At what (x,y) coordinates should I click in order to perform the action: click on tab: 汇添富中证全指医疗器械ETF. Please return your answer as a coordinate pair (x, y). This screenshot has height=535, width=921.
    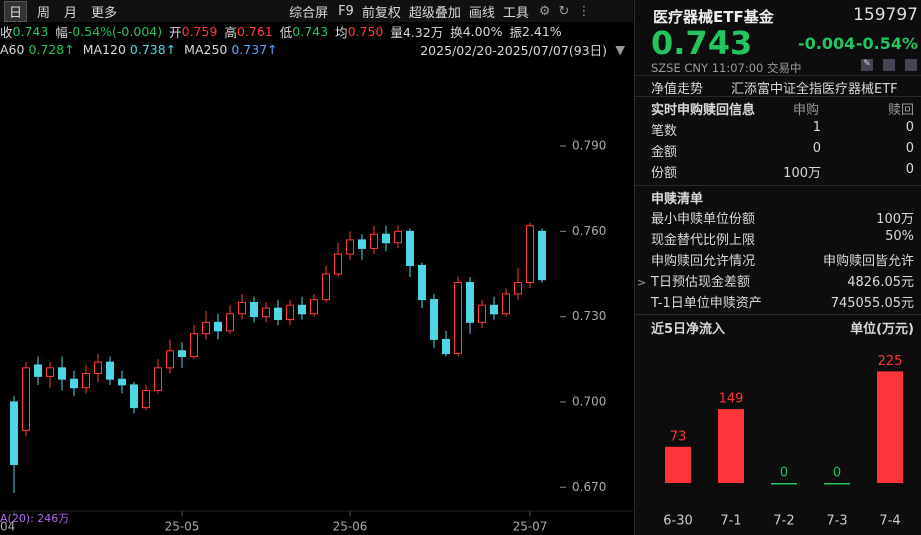
    Looking at the image, I should click on (814, 89).